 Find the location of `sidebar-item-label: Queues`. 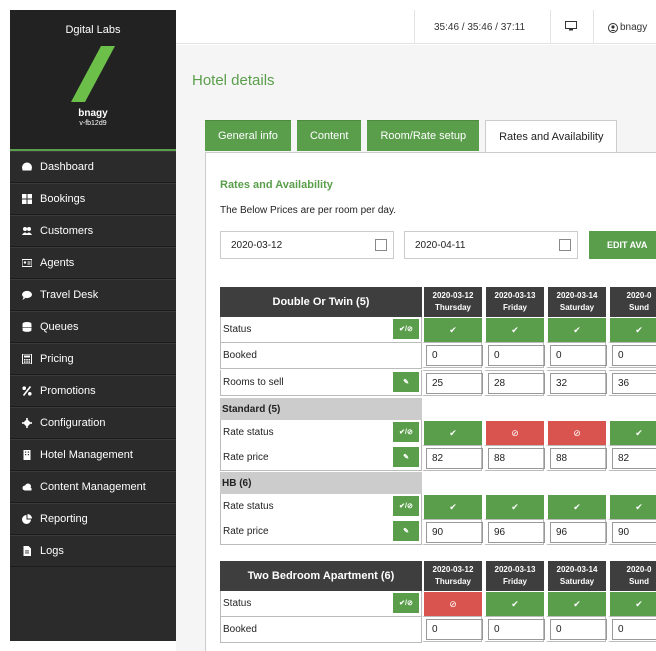

sidebar-item-label: Queues is located at coordinates (59, 327).